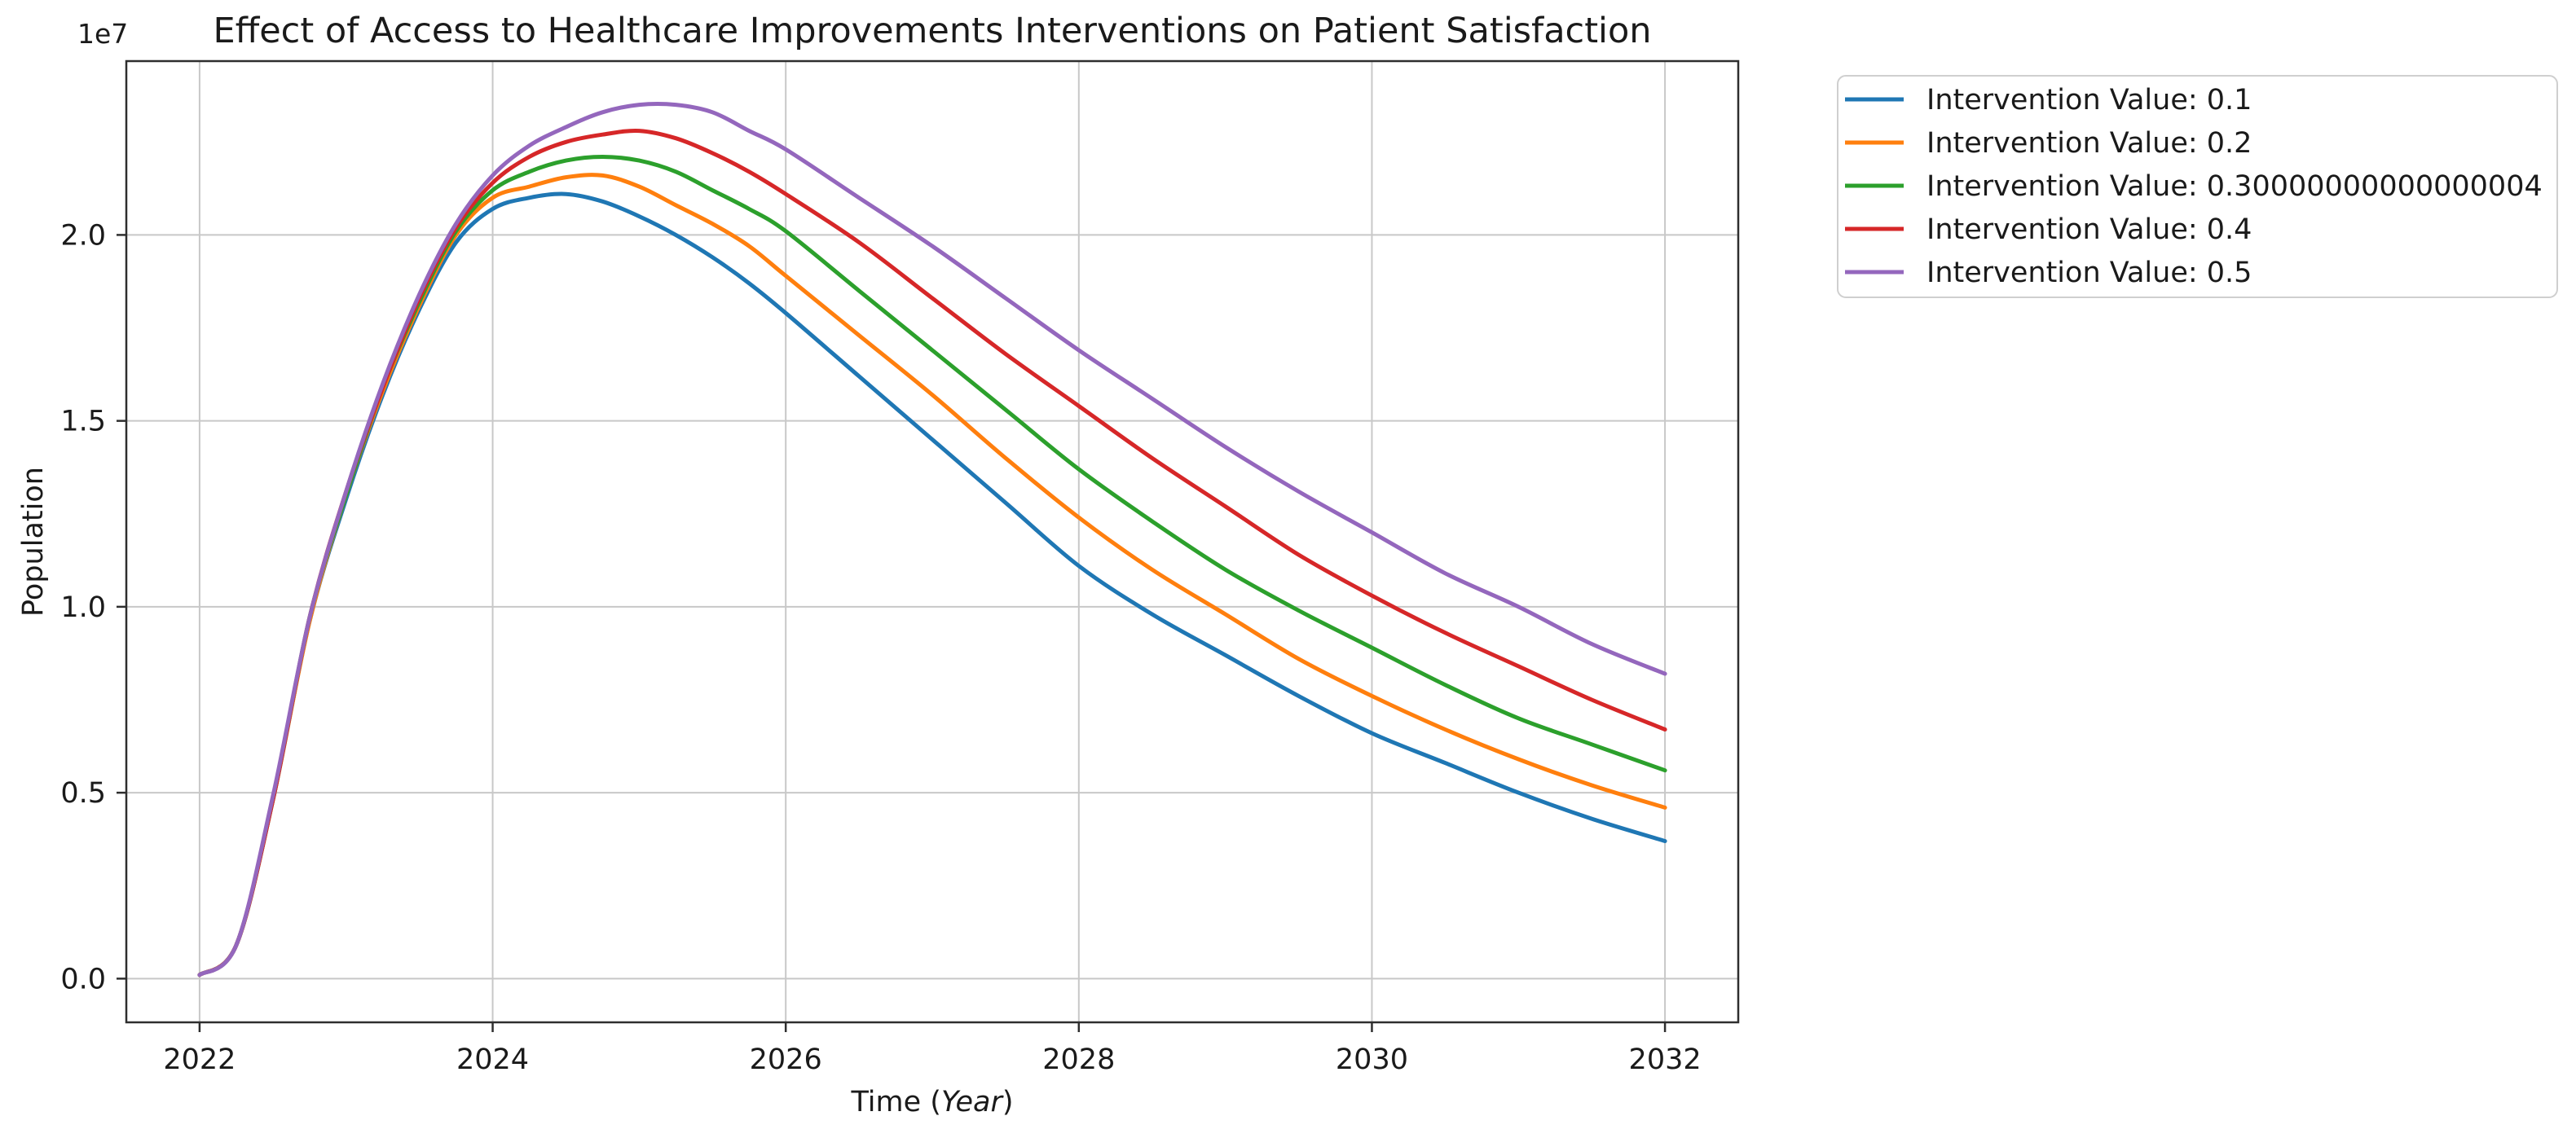 The height and width of the screenshot is (1138, 2576). Describe the element at coordinates (2089, 230) in the screenshot. I see `legend-label: Intervention Value: 0.4` at that location.